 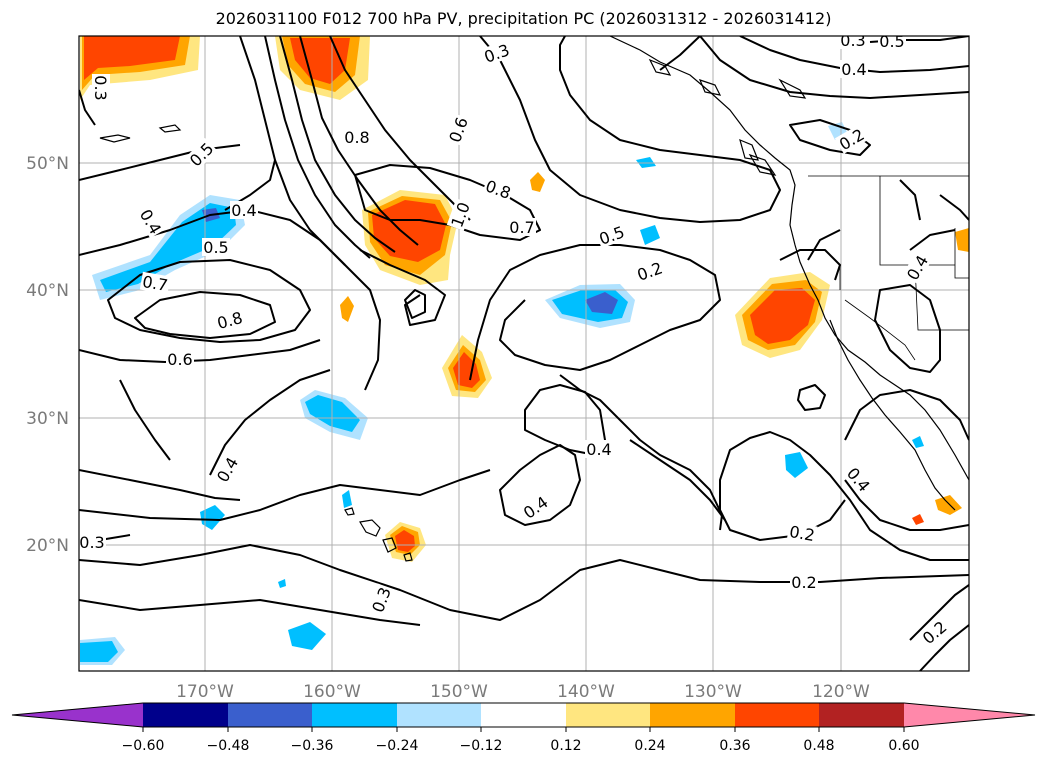 I want to click on contour-label: 0.8, so click(x=356, y=137).